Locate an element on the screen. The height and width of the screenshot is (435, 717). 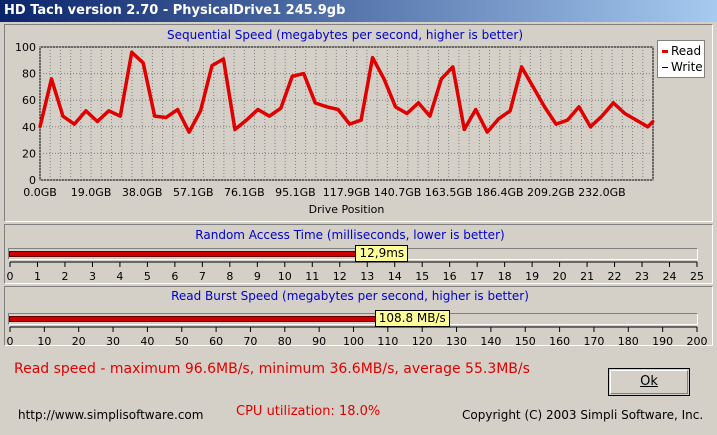
chart-legend: Read Write is located at coordinates (681, 59).